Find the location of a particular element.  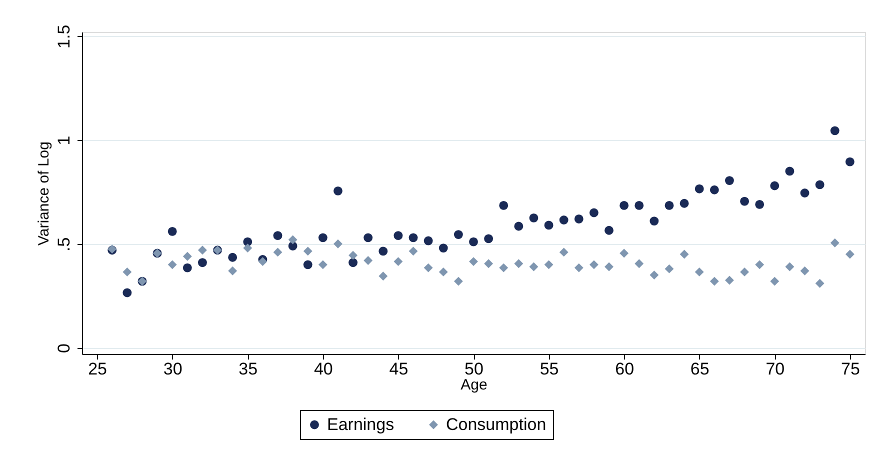

x-tick-label: 25 is located at coordinates (98, 369).